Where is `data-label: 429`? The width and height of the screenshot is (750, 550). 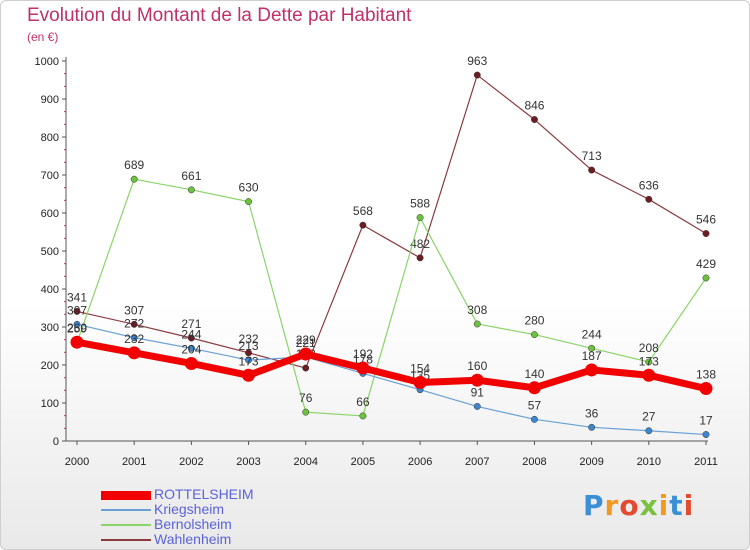 data-label: 429 is located at coordinates (706, 264).